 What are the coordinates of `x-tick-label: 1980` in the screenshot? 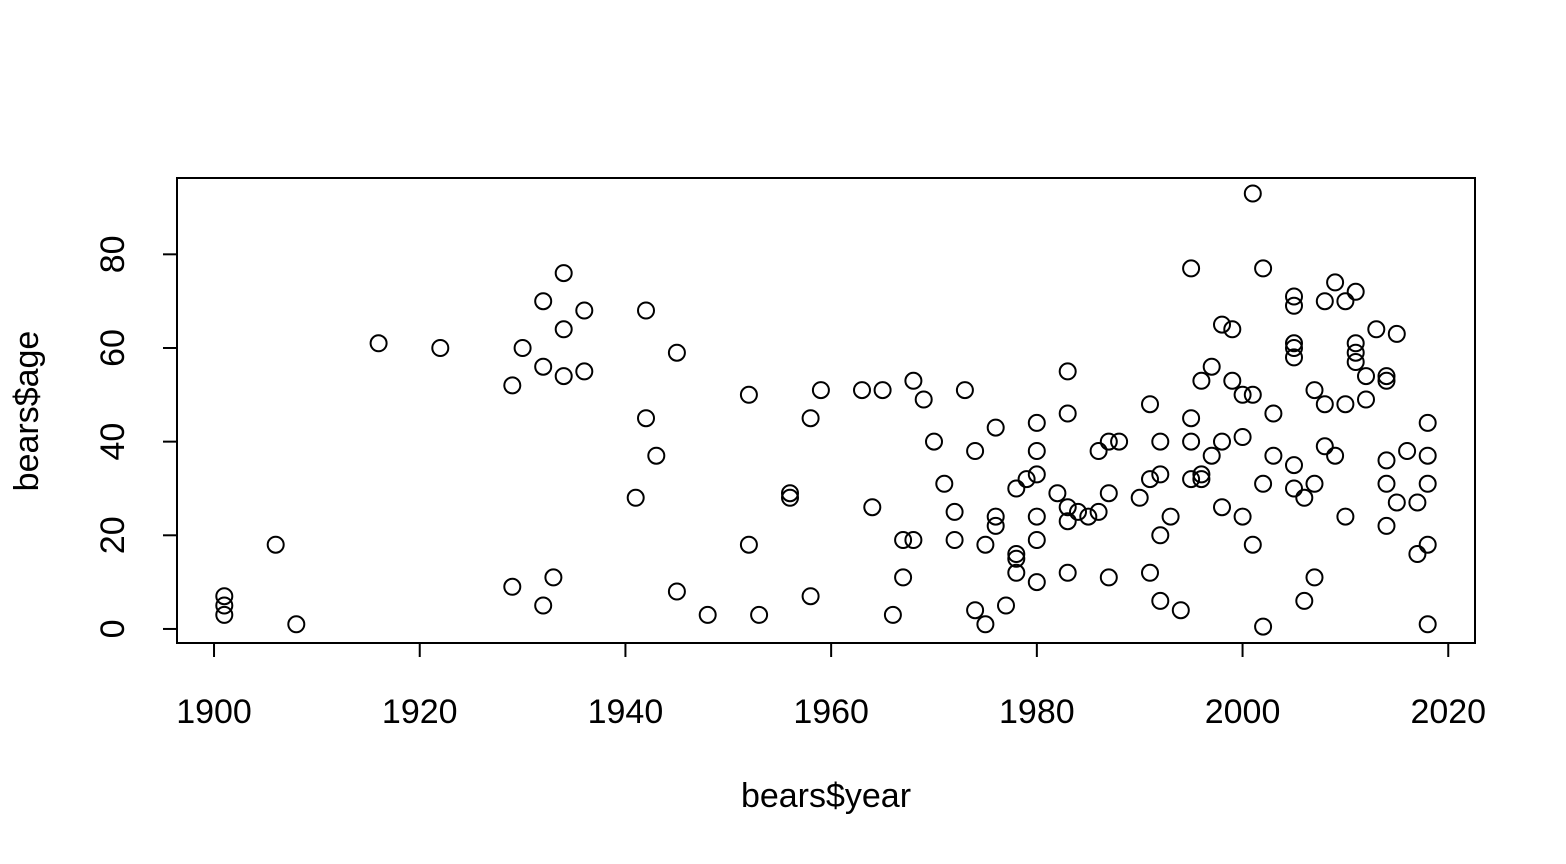 It's located at (1037, 712).